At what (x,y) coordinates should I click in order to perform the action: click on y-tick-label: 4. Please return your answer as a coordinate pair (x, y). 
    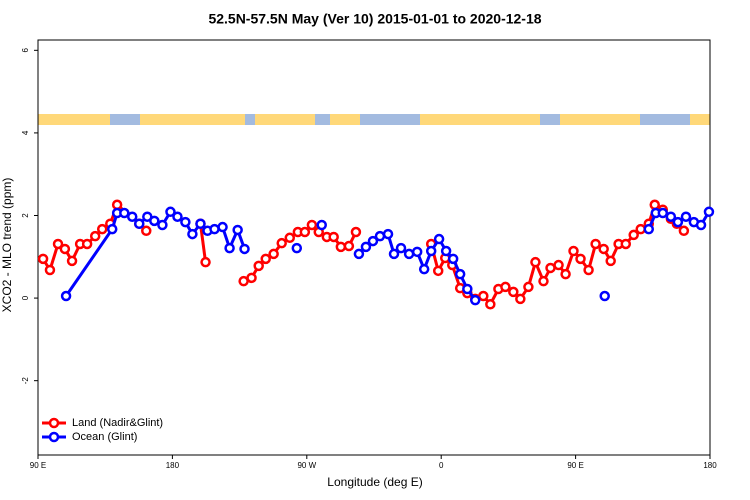
    Looking at the image, I should click on (25, 132).